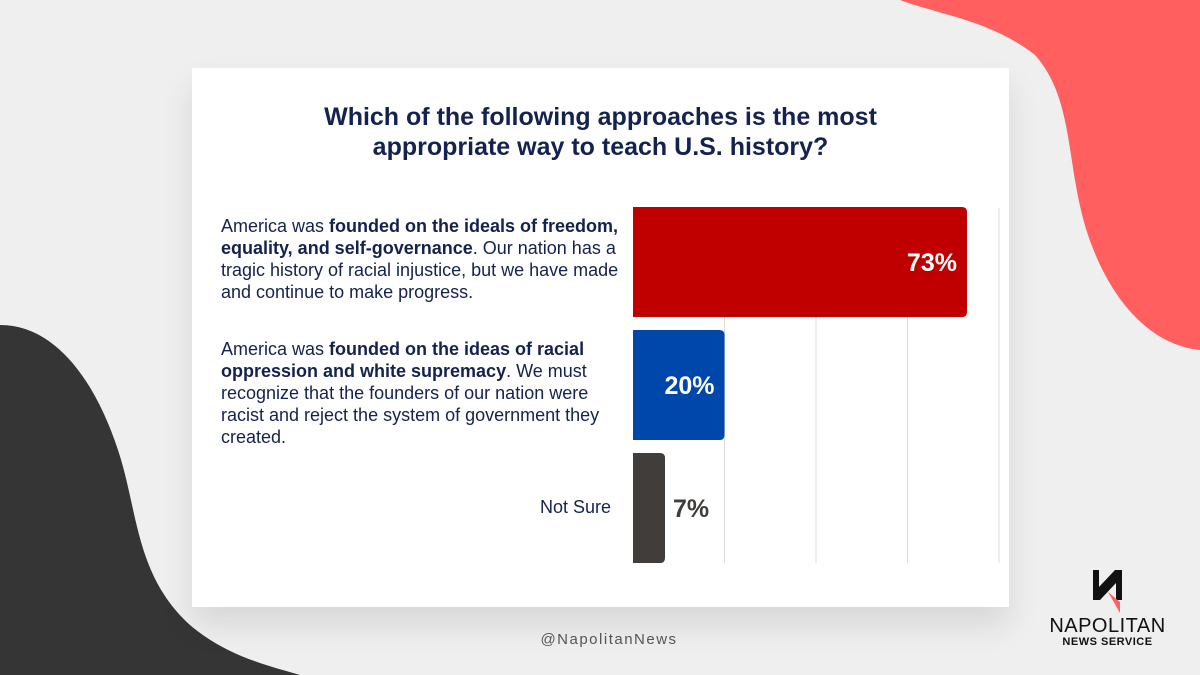  What do you see at coordinates (609, 639) in the screenshot?
I see `social-handle: @NapolitanNews` at bounding box center [609, 639].